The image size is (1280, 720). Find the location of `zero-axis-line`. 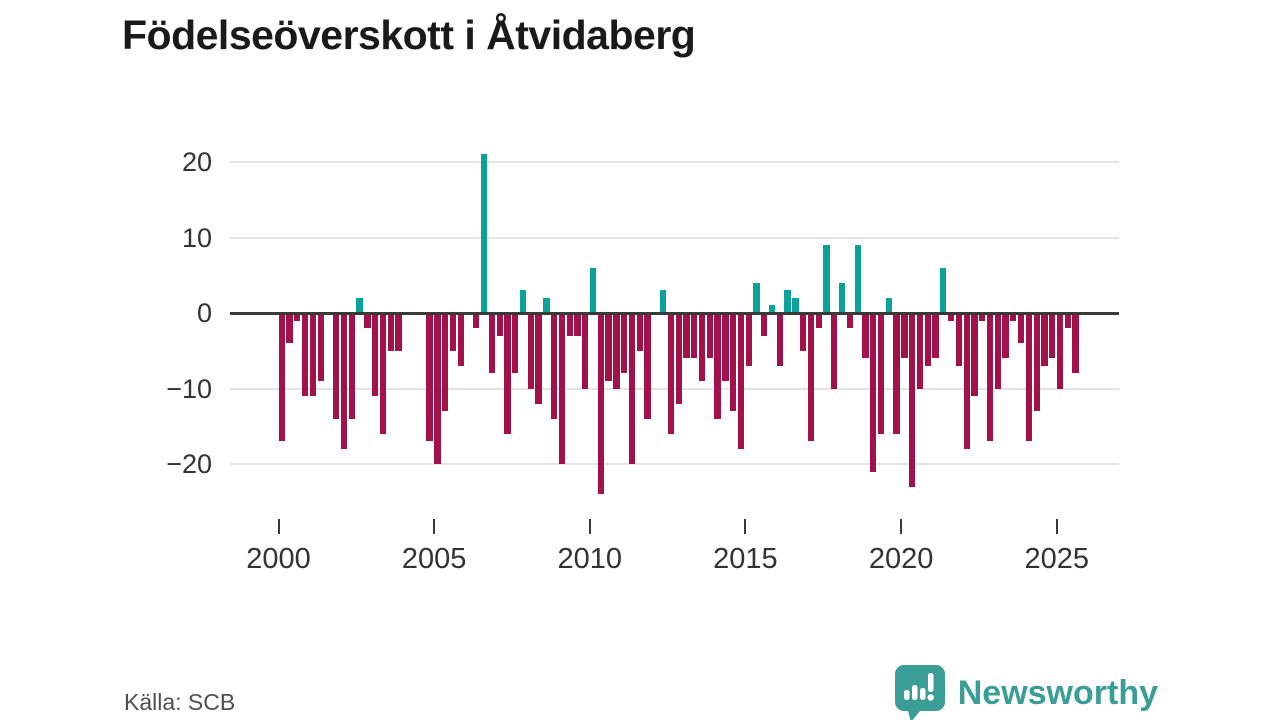

zero-axis-line is located at coordinates (674, 313).